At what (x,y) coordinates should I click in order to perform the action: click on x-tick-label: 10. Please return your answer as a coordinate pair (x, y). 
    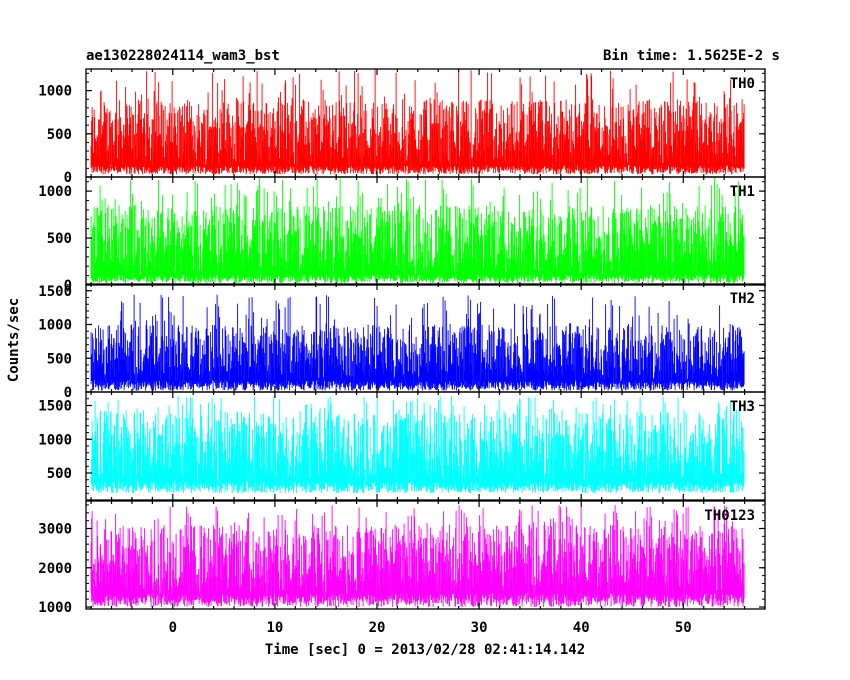
    Looking at the image, I should click on (274, 628).